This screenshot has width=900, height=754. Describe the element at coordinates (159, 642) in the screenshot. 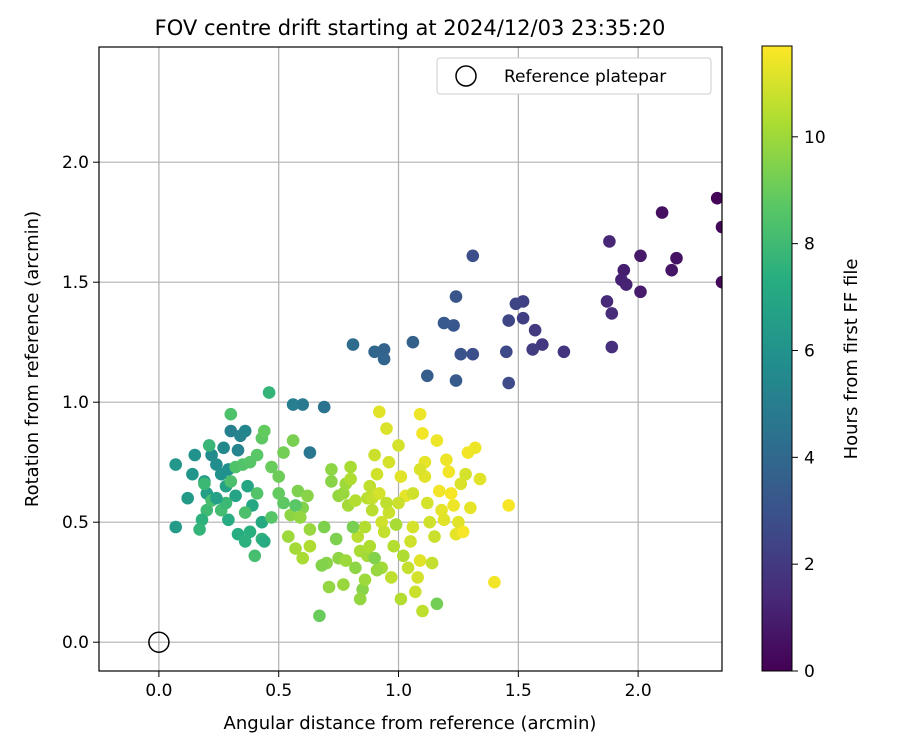

I see `reference-point` at that location.